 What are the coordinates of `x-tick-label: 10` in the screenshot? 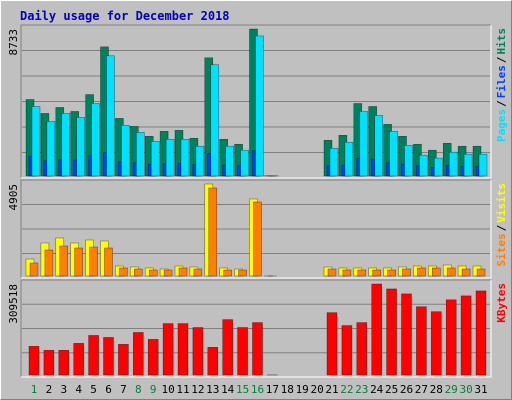 It's located at (167, 389).